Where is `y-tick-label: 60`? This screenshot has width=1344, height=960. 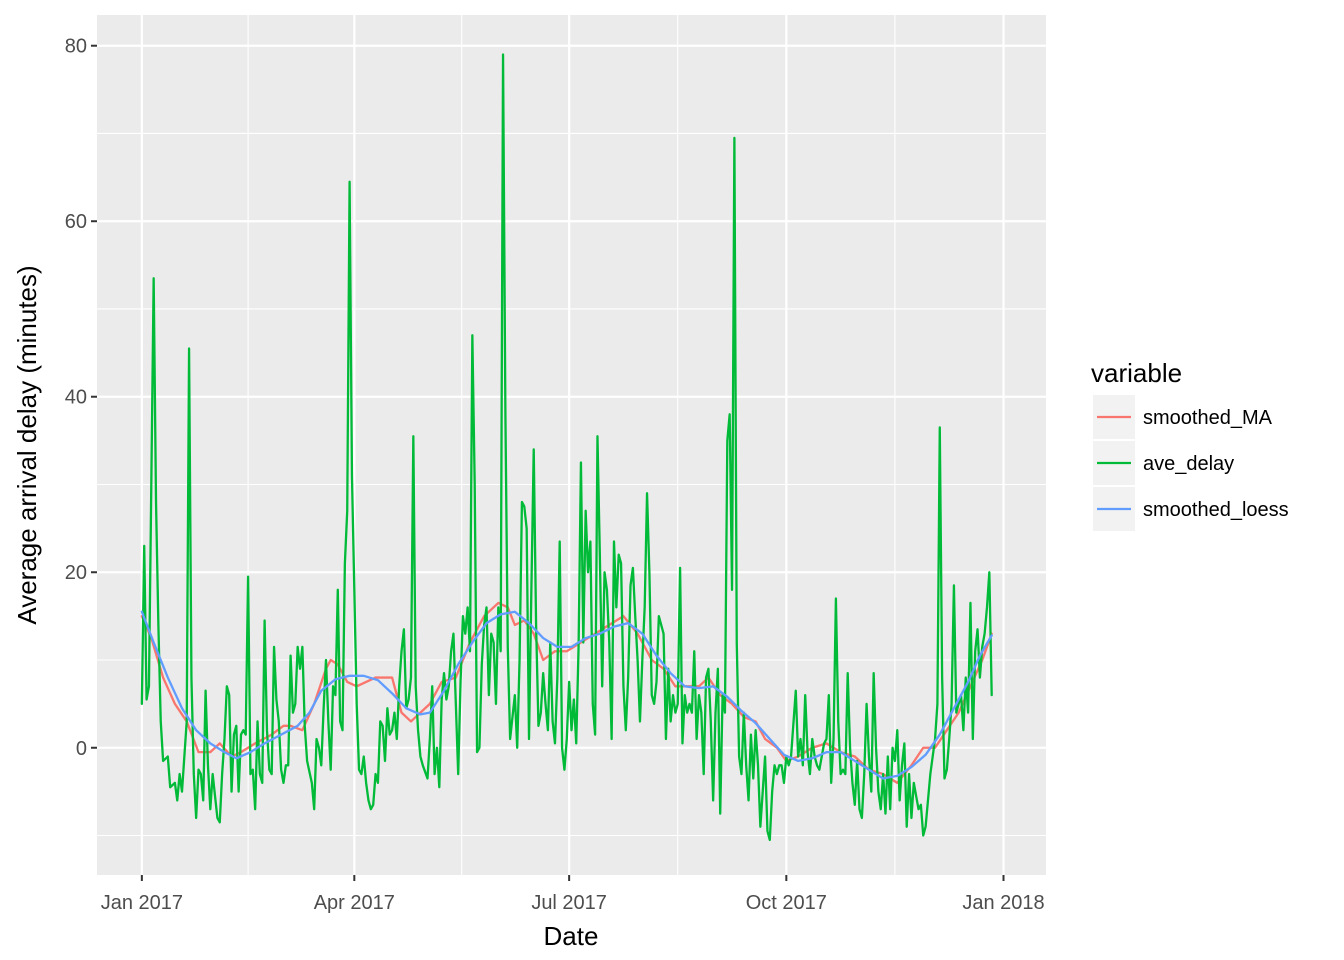 y-tick-label: 60 is located at coordinates (76, 222).